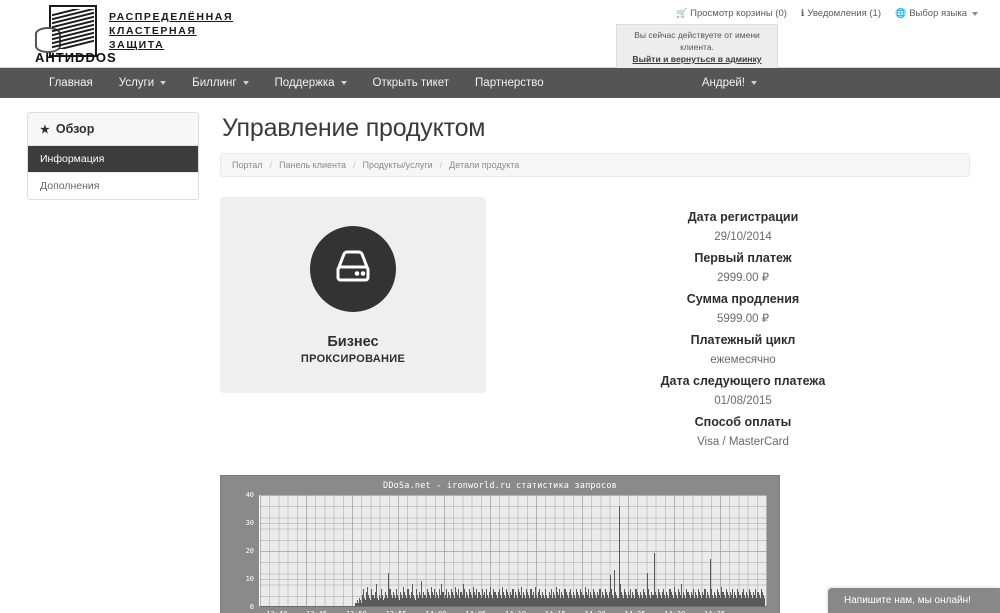  Describe the element at coordinates (249, 579) in the screenshot. I see `chart-ytick: 10` at that location.